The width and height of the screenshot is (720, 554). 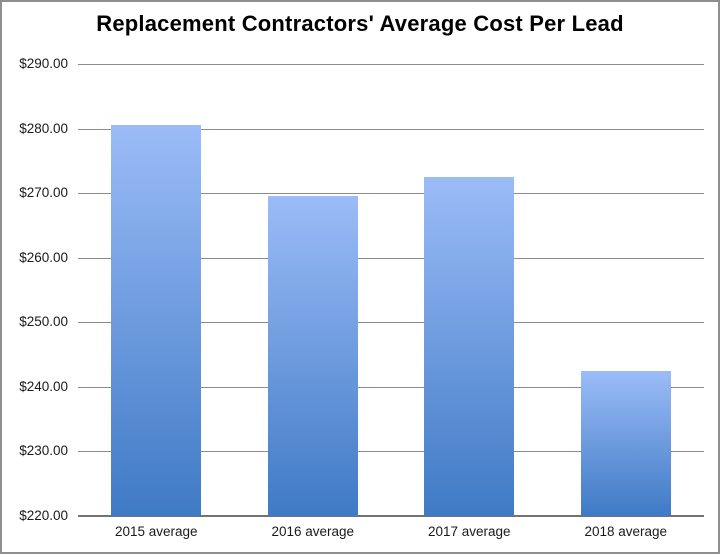 What do you see at coordinates (625, 443) in the screenshot?
I see `bar-2018-average` at bounding box center [625, 443].